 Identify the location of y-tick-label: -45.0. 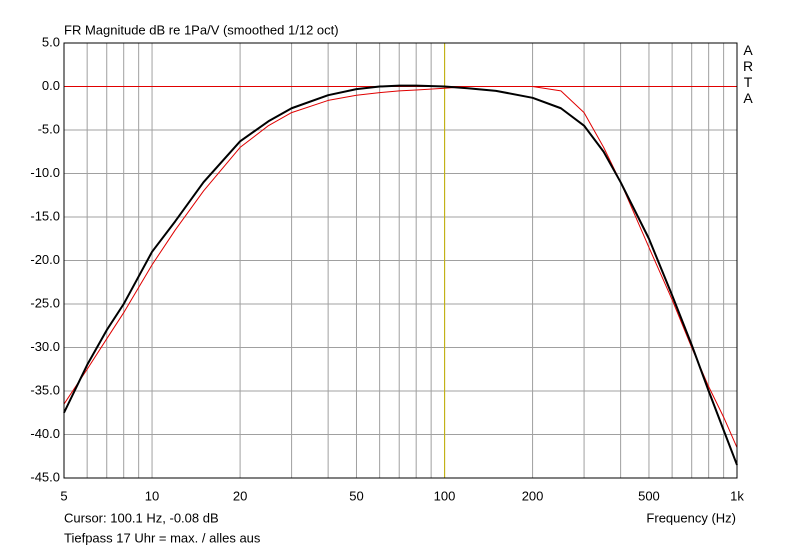
(45, 476).